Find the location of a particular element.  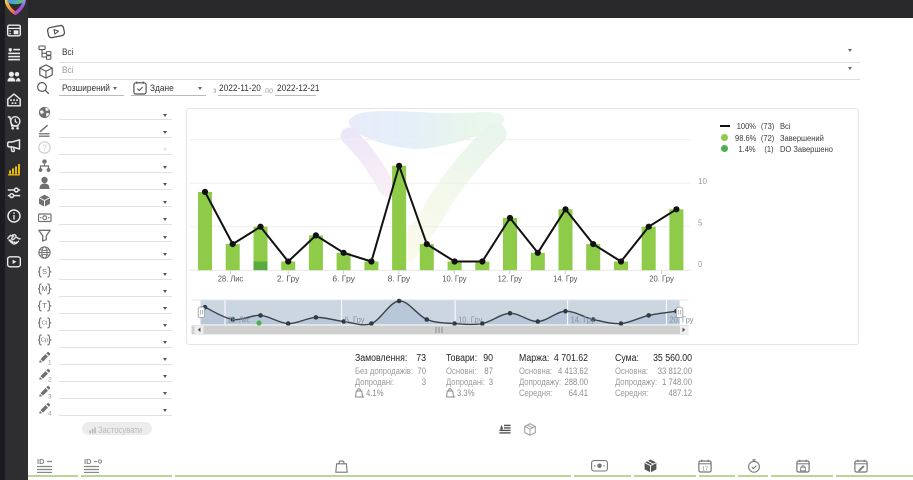

svg-text: 1 is located at coordinates (50, 362).